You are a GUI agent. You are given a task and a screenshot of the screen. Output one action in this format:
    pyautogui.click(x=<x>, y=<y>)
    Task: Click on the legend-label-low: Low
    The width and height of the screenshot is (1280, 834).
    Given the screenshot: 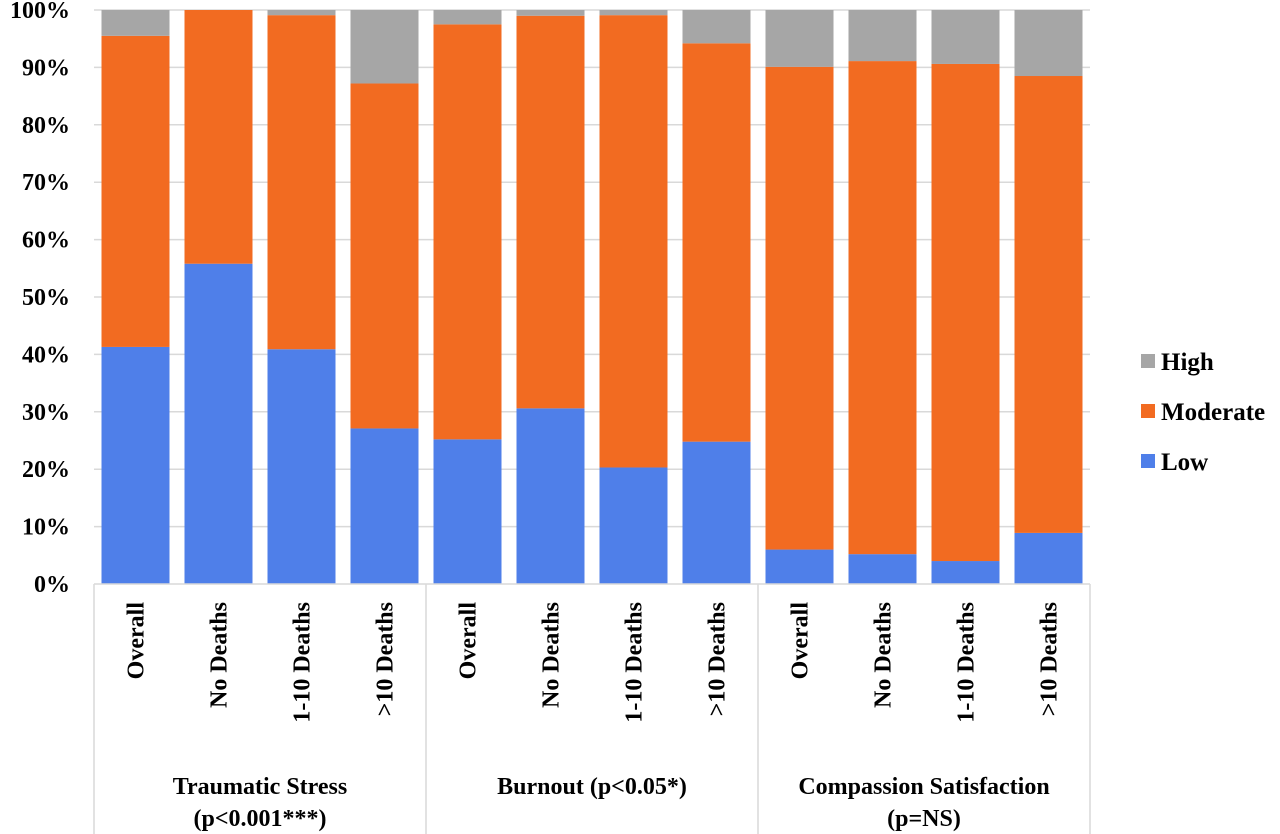 What is the action you would take?
    pyautogui.click(x=1184, y=462)
    